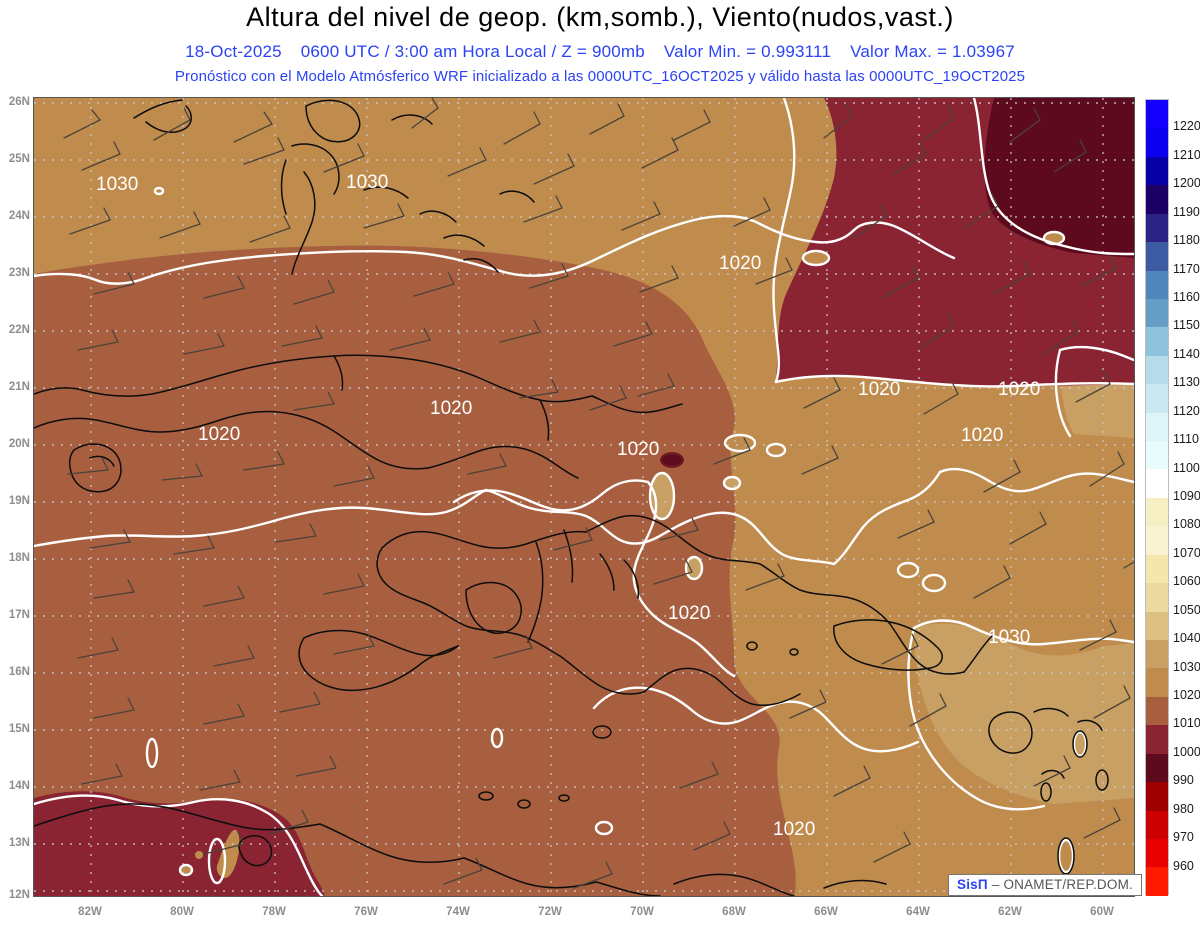  Describe the element at coordinates (603, 51) in the screenshot. I see `forecast-level: Z = 900mb` at that location.